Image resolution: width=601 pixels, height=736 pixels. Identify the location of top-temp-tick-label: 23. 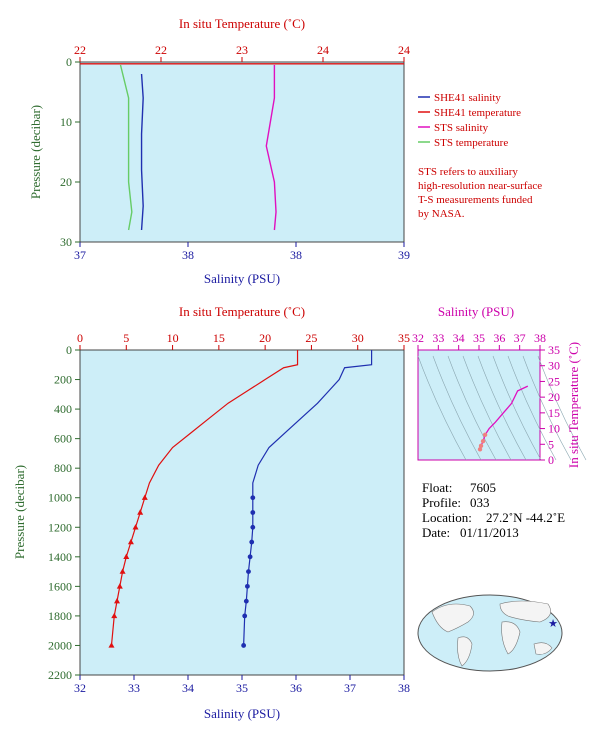
(242, 50).